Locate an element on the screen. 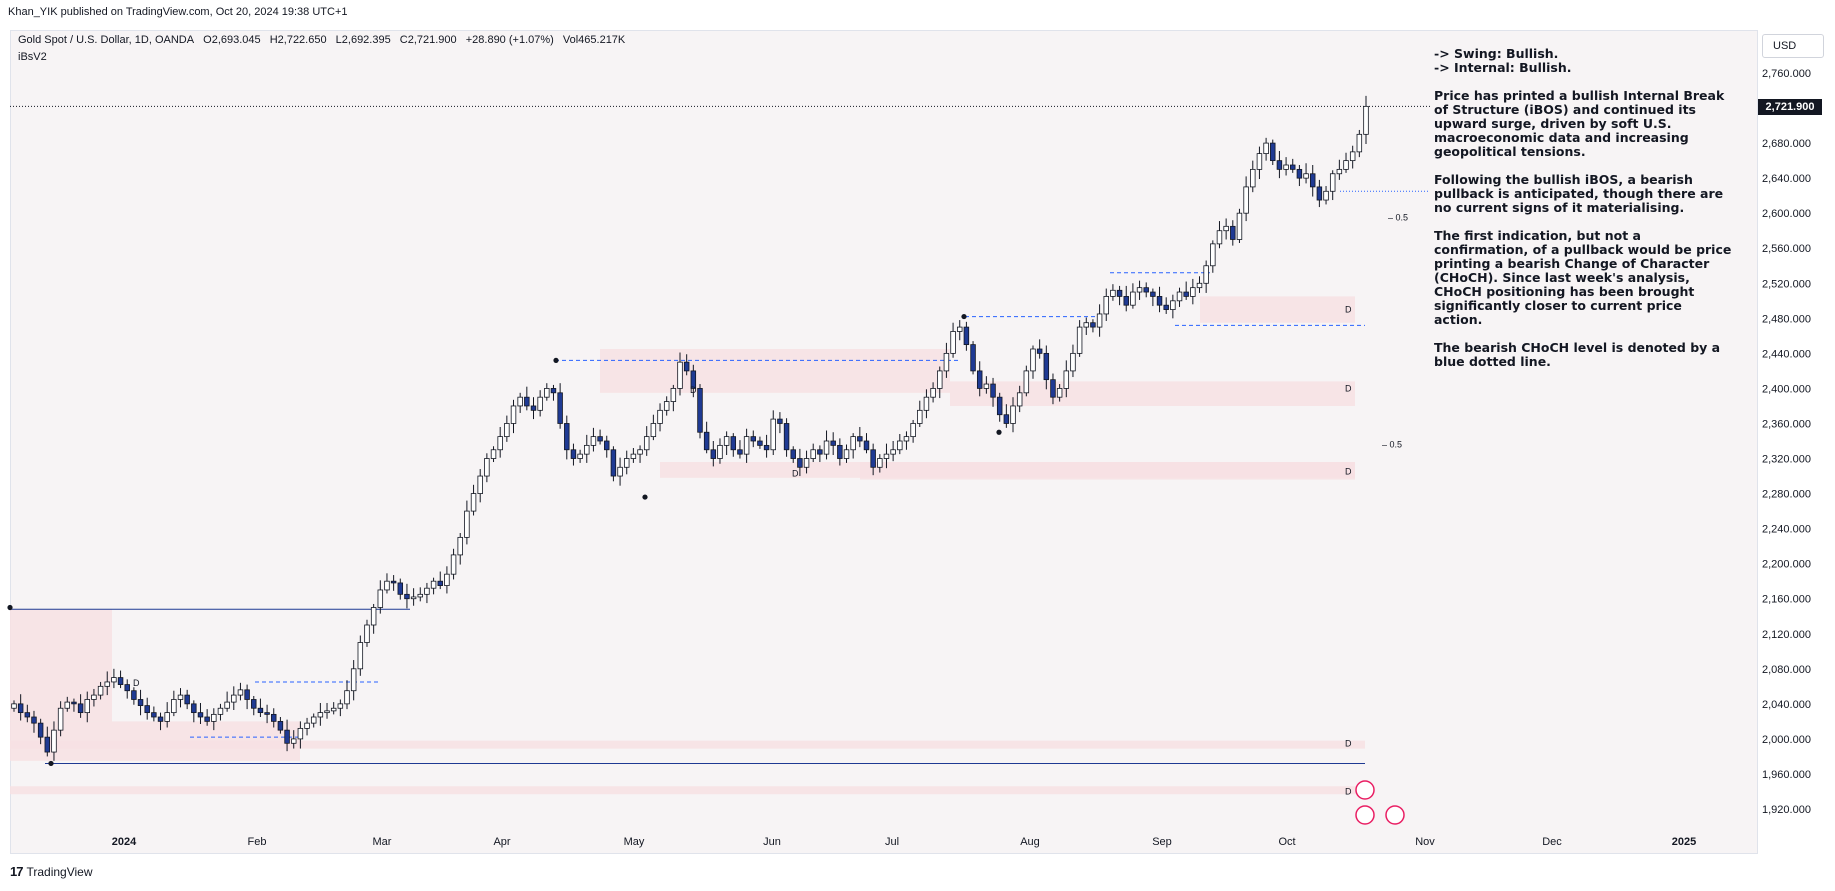 The image size is (1835, 891). y-tick-label: 2,320.000 is located at coordinates (1786, 460).